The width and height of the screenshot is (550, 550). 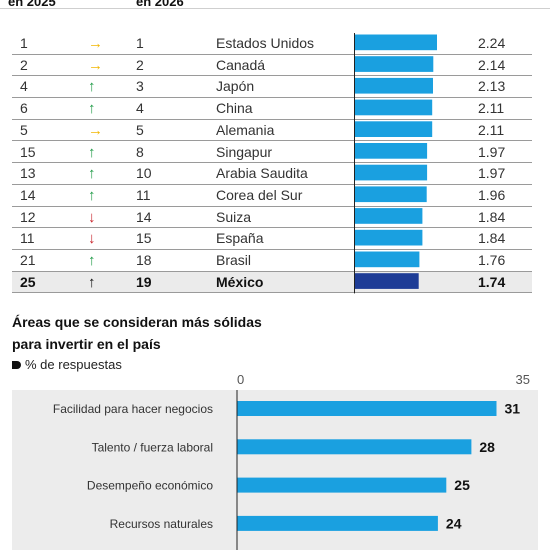 I want to click on country-name: Canadá, so click(x=241, y=64).